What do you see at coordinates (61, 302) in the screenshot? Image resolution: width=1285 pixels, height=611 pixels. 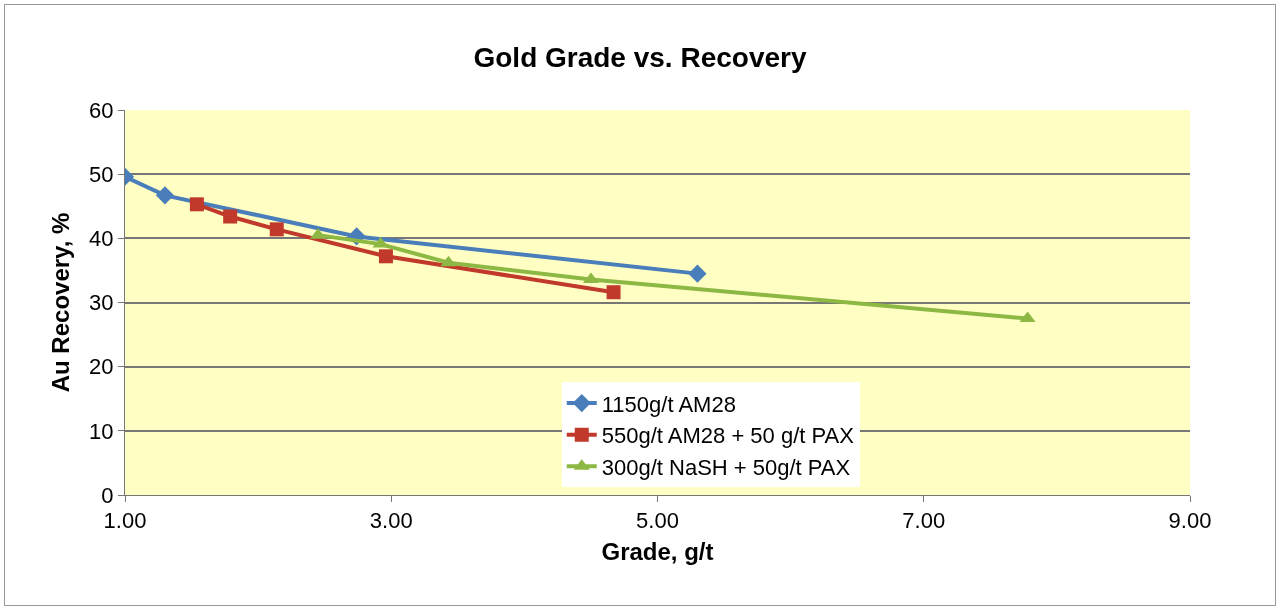 I see `y-axis-title: Au Recovery, %` at bounding box center [61, 302].